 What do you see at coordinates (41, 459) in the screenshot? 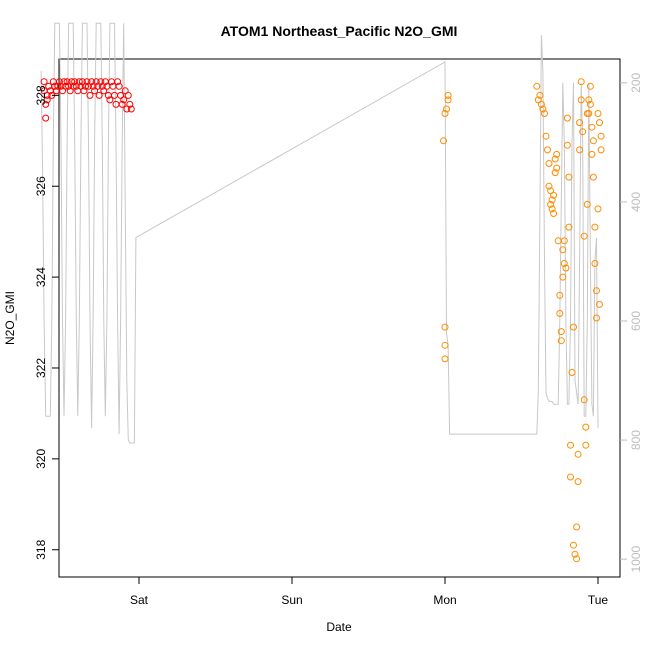
I see `y-tick-label: 320` at bounding box center [41, 459].